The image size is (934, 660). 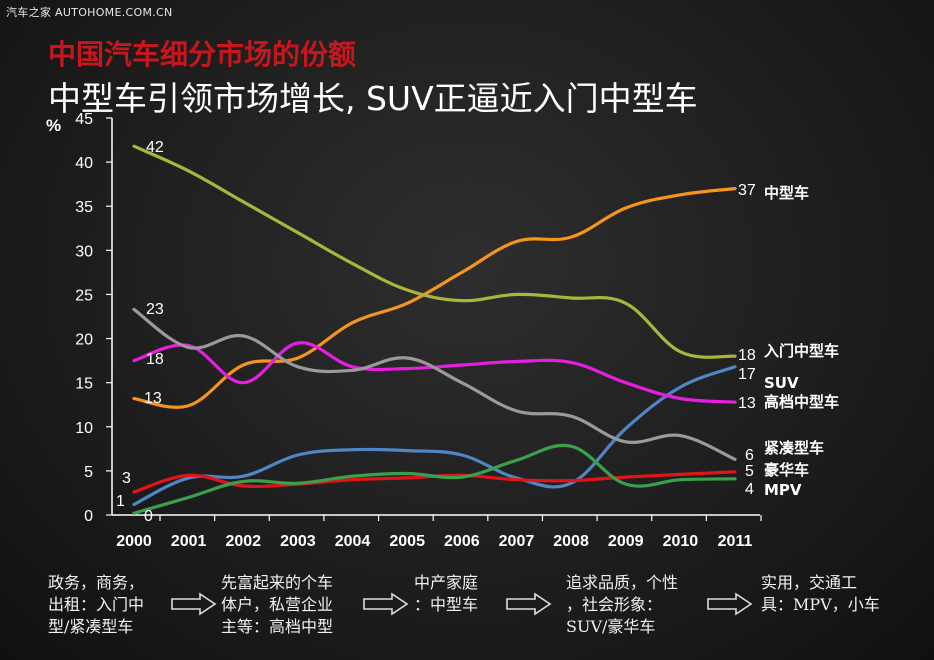 What do you see at coordinates (84, 428) in the screenshot?
I see `y-tick-label: 10` at bounding box center [84, 428].